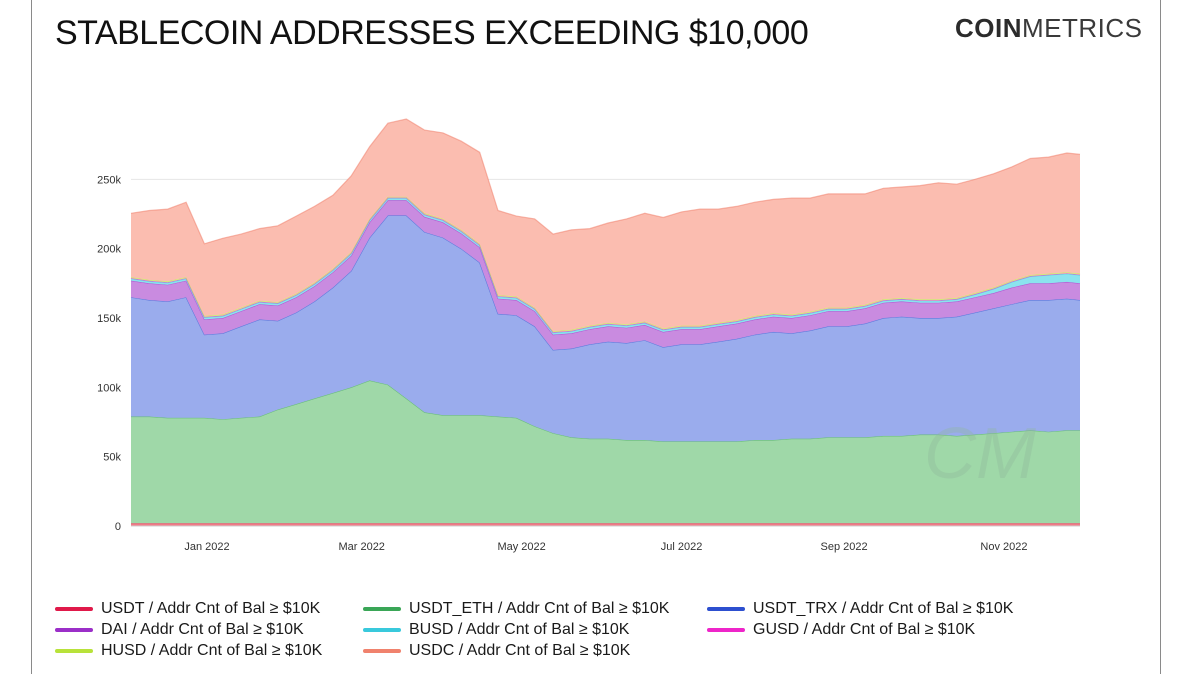  I want to click on watermark-logo: CM, so click(980, 454).